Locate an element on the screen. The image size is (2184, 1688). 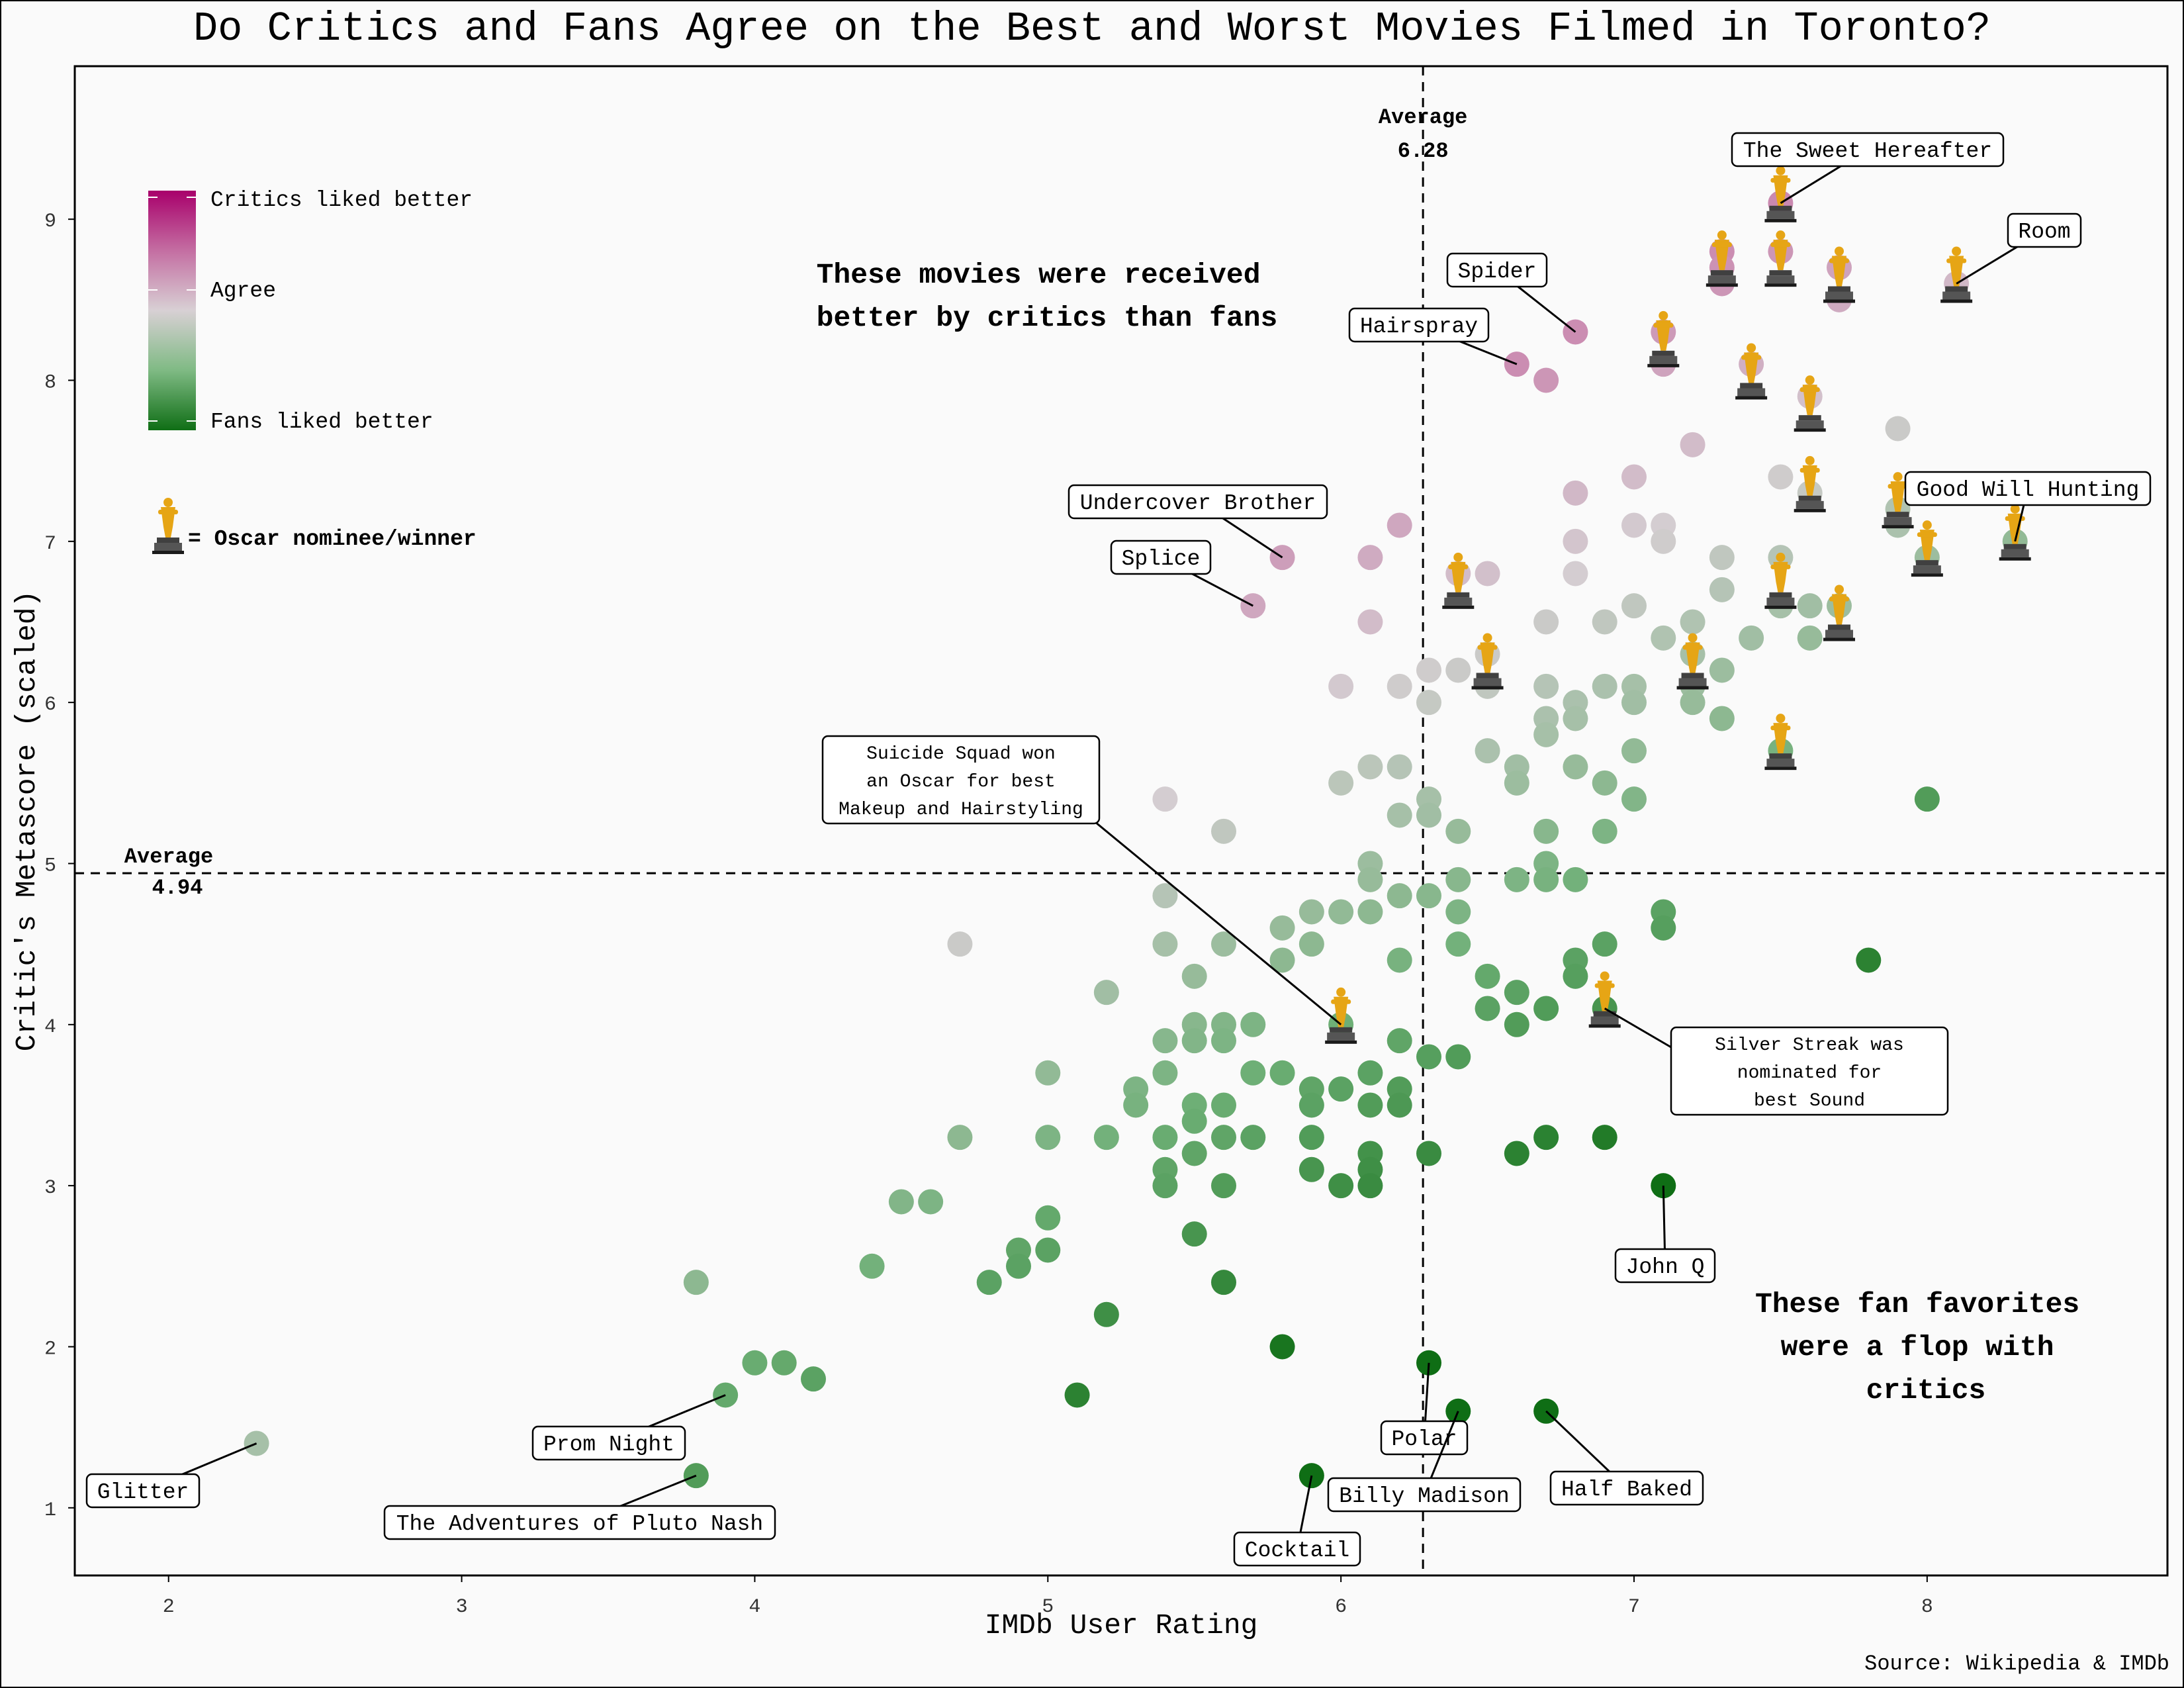
movie-label-text: Billy Madison is located at coordinates (1424, 1496).